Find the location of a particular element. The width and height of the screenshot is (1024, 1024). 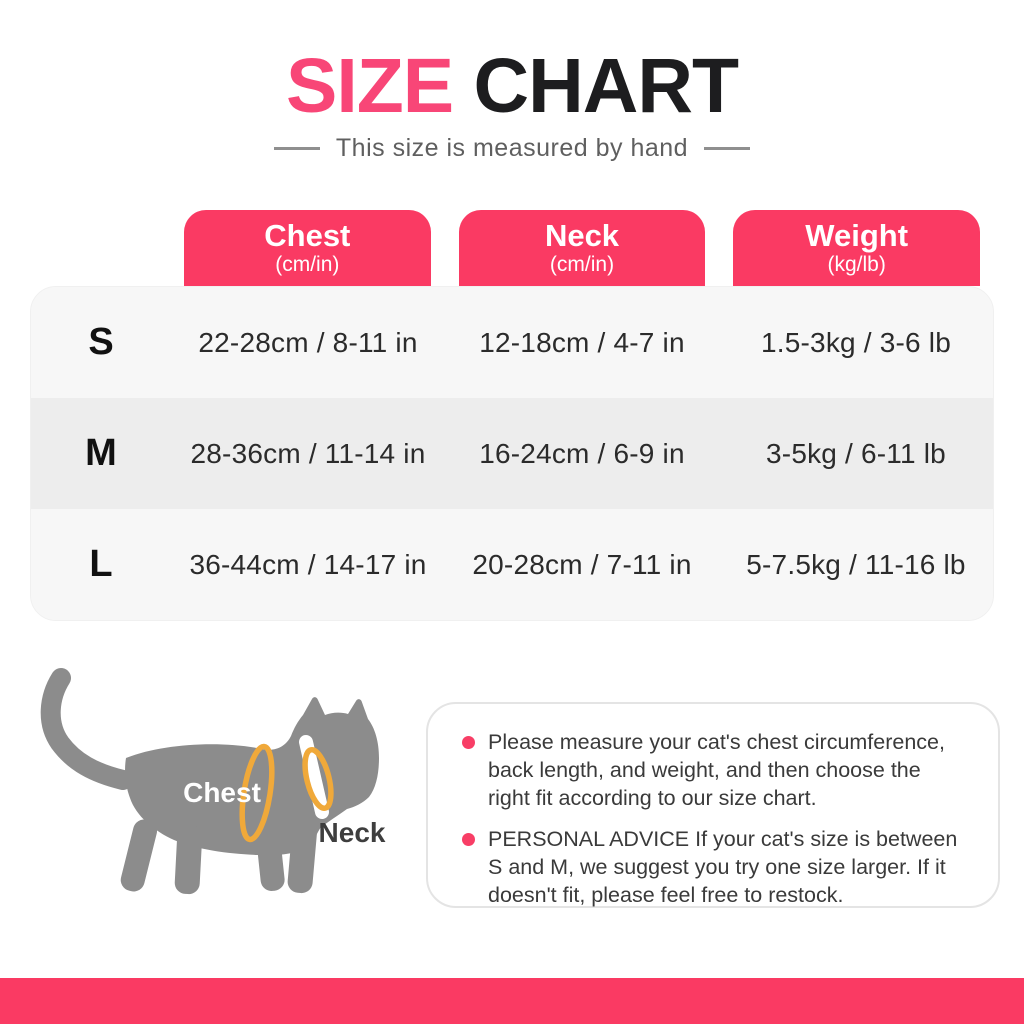

neck-diagram-label: Neck is located at coordinates (352, 832).